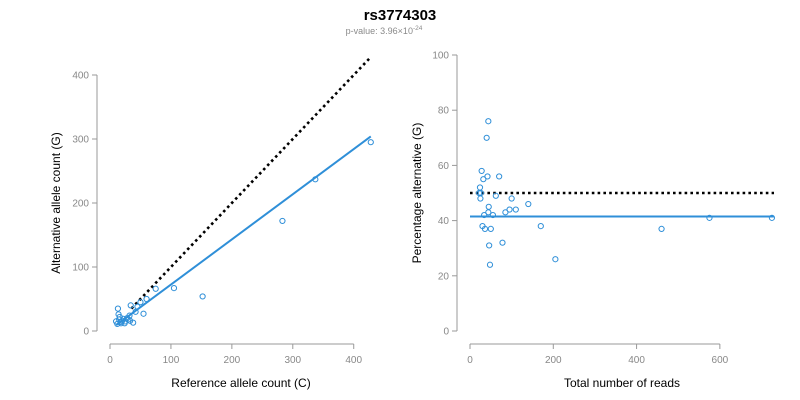 Image resolution: width=800 pixels, height=400 pixels. I want to click on y-axis-title: Percentage alternative (G), so click(417, 193).